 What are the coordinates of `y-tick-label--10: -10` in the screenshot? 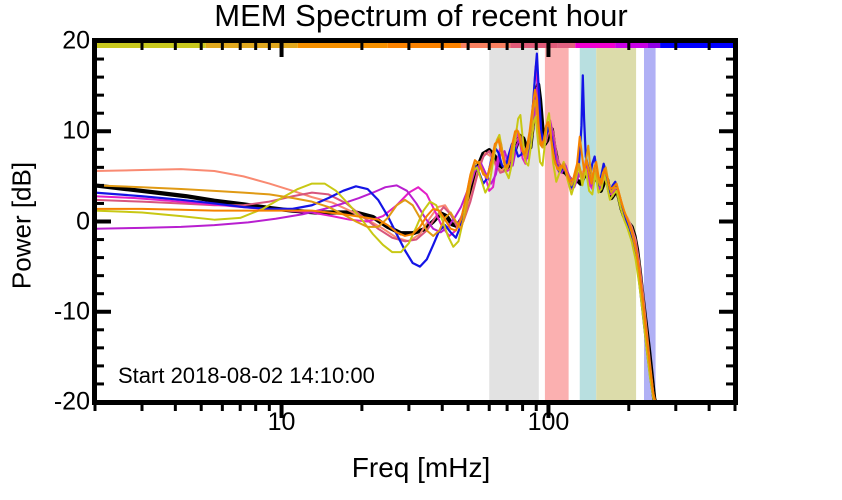 It's located at (71, 311).